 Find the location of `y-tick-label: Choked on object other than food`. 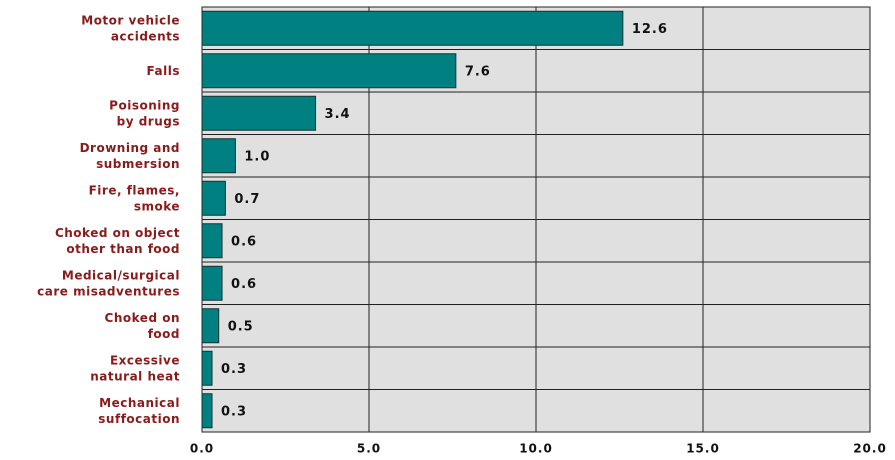

y-tick-label: Choked on object other than food is located at coordinates (117, 240).